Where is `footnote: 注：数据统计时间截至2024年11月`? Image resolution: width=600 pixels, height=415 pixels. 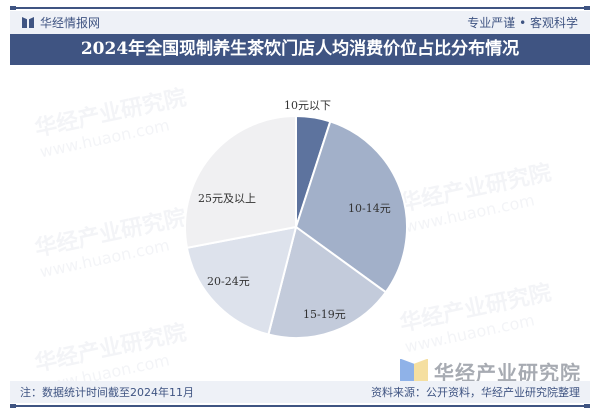
footnote: 注：数据统计时间截至2024年11月 is located at coordinates (107, 392).